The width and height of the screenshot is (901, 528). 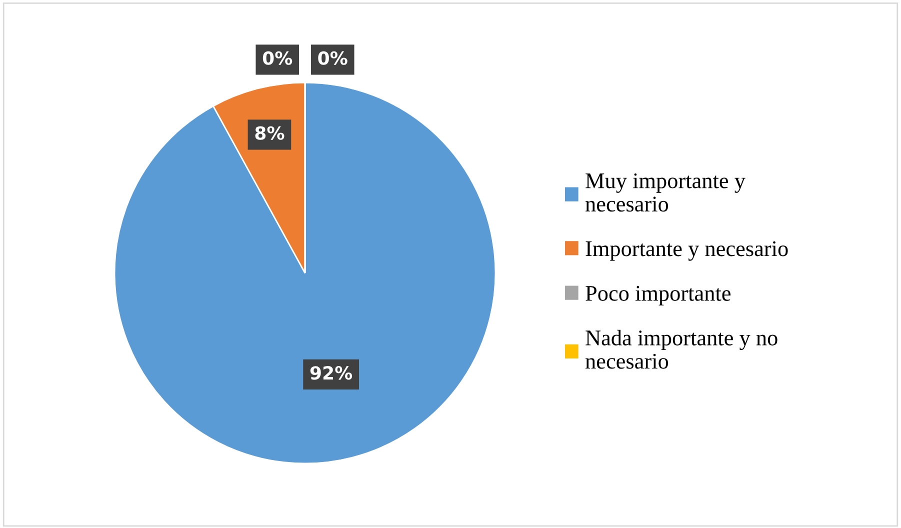 I want to click on legend-label: Muy importante y necesario, so click(x=666, y=192).